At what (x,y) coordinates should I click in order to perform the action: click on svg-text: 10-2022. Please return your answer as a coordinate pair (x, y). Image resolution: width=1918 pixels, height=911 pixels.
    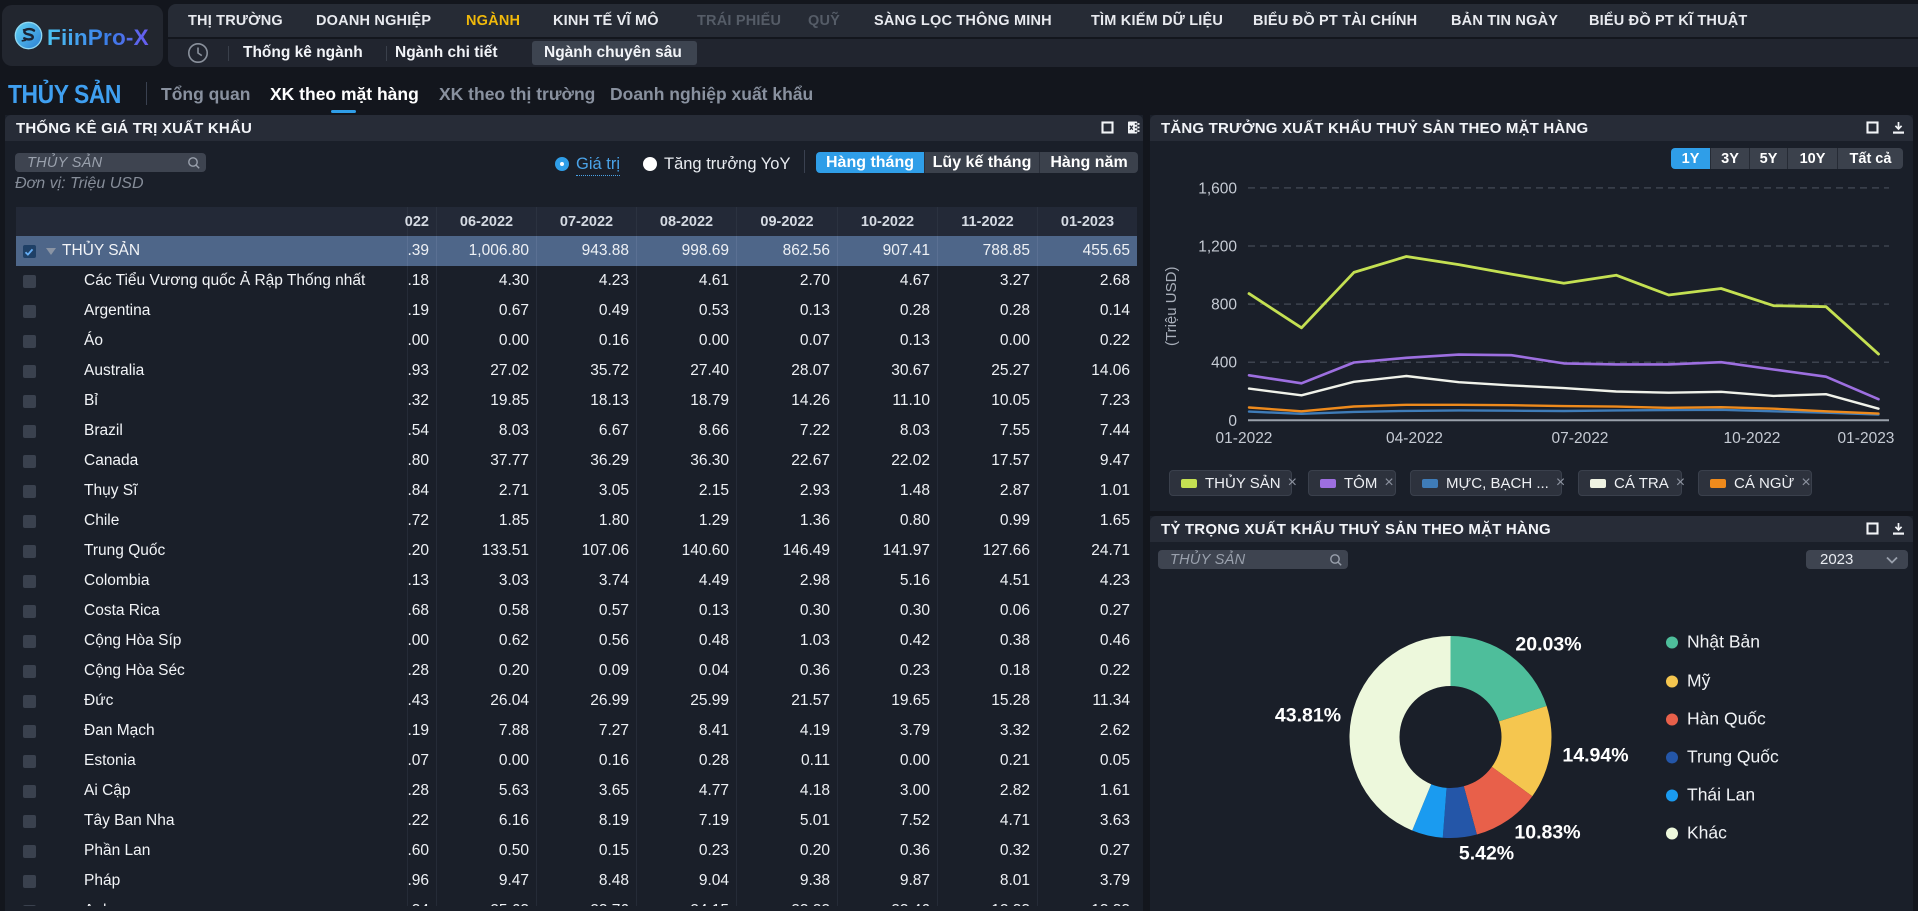
    Looking at the image, I should click on (1752, 438).